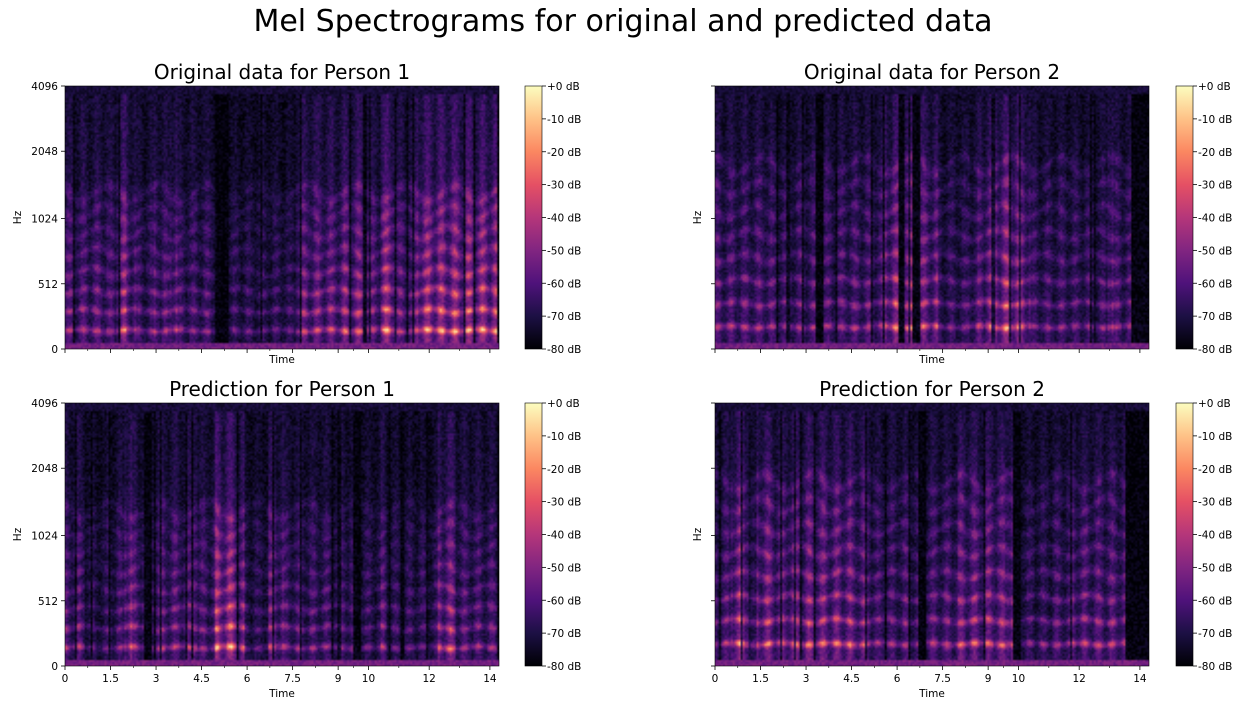  What do you see at coordinates (282, 72) in the screenshot?
I see `panel-title: Original data for Person 1` at bounding box center [282, 72].